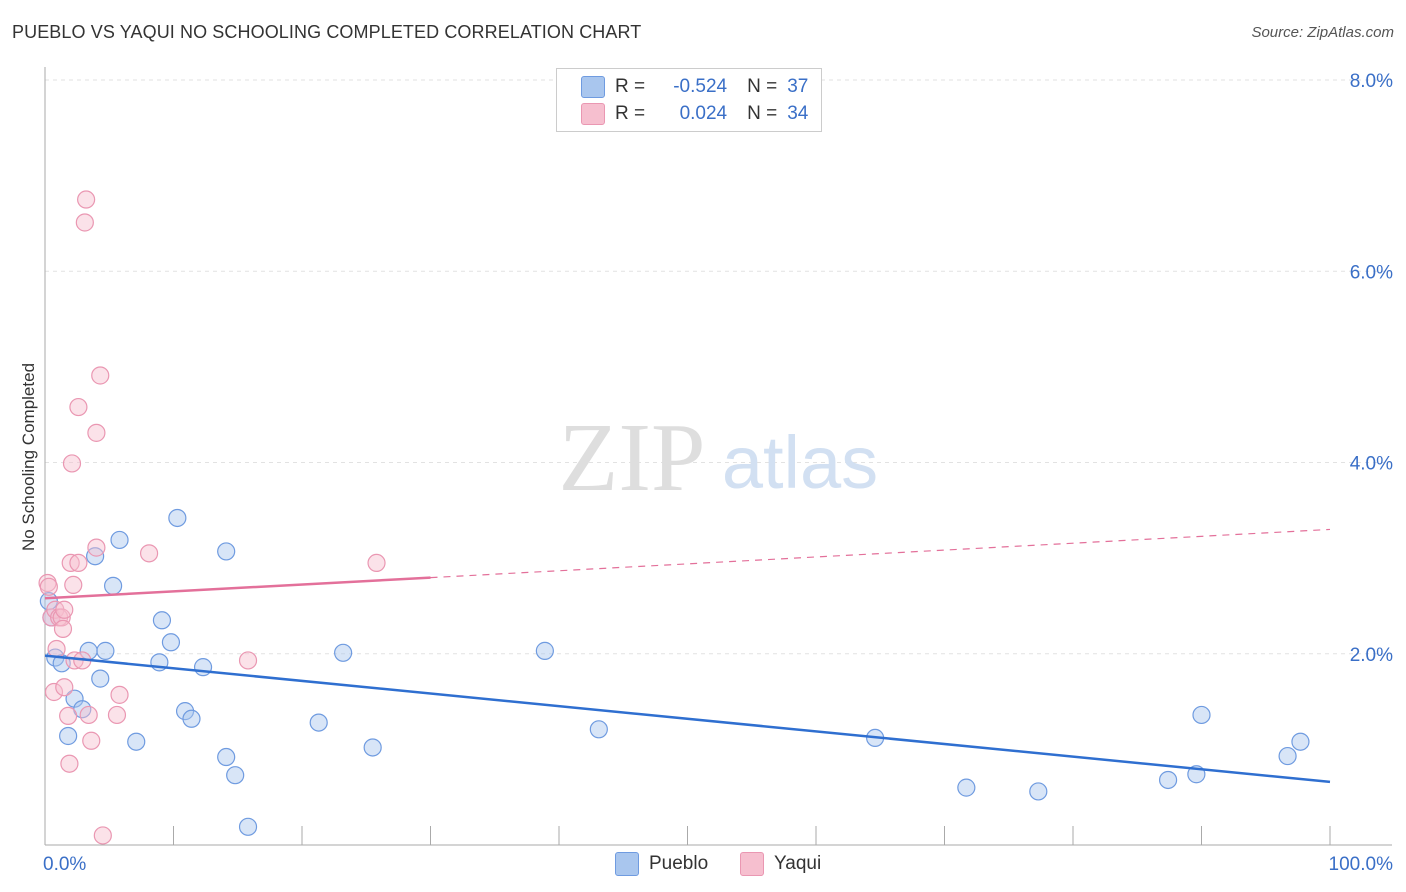  Describe the element at coordinates (798, 863) in the screenshot. I see `yaqui-label: Yaqui` at that location.